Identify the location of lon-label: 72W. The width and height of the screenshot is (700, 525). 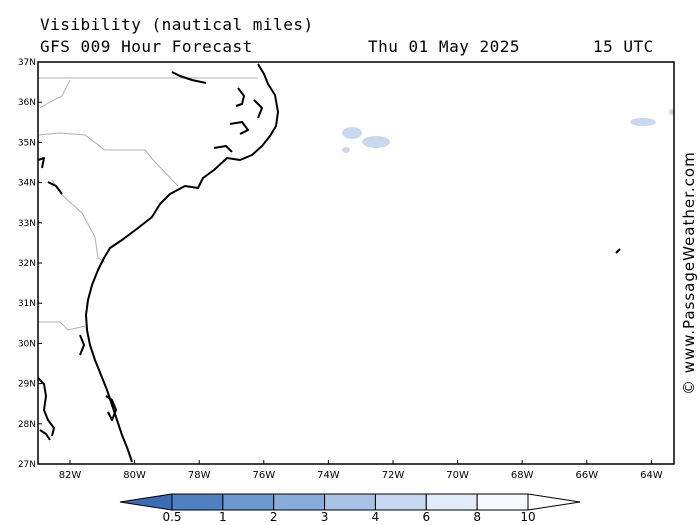
(393, 475).